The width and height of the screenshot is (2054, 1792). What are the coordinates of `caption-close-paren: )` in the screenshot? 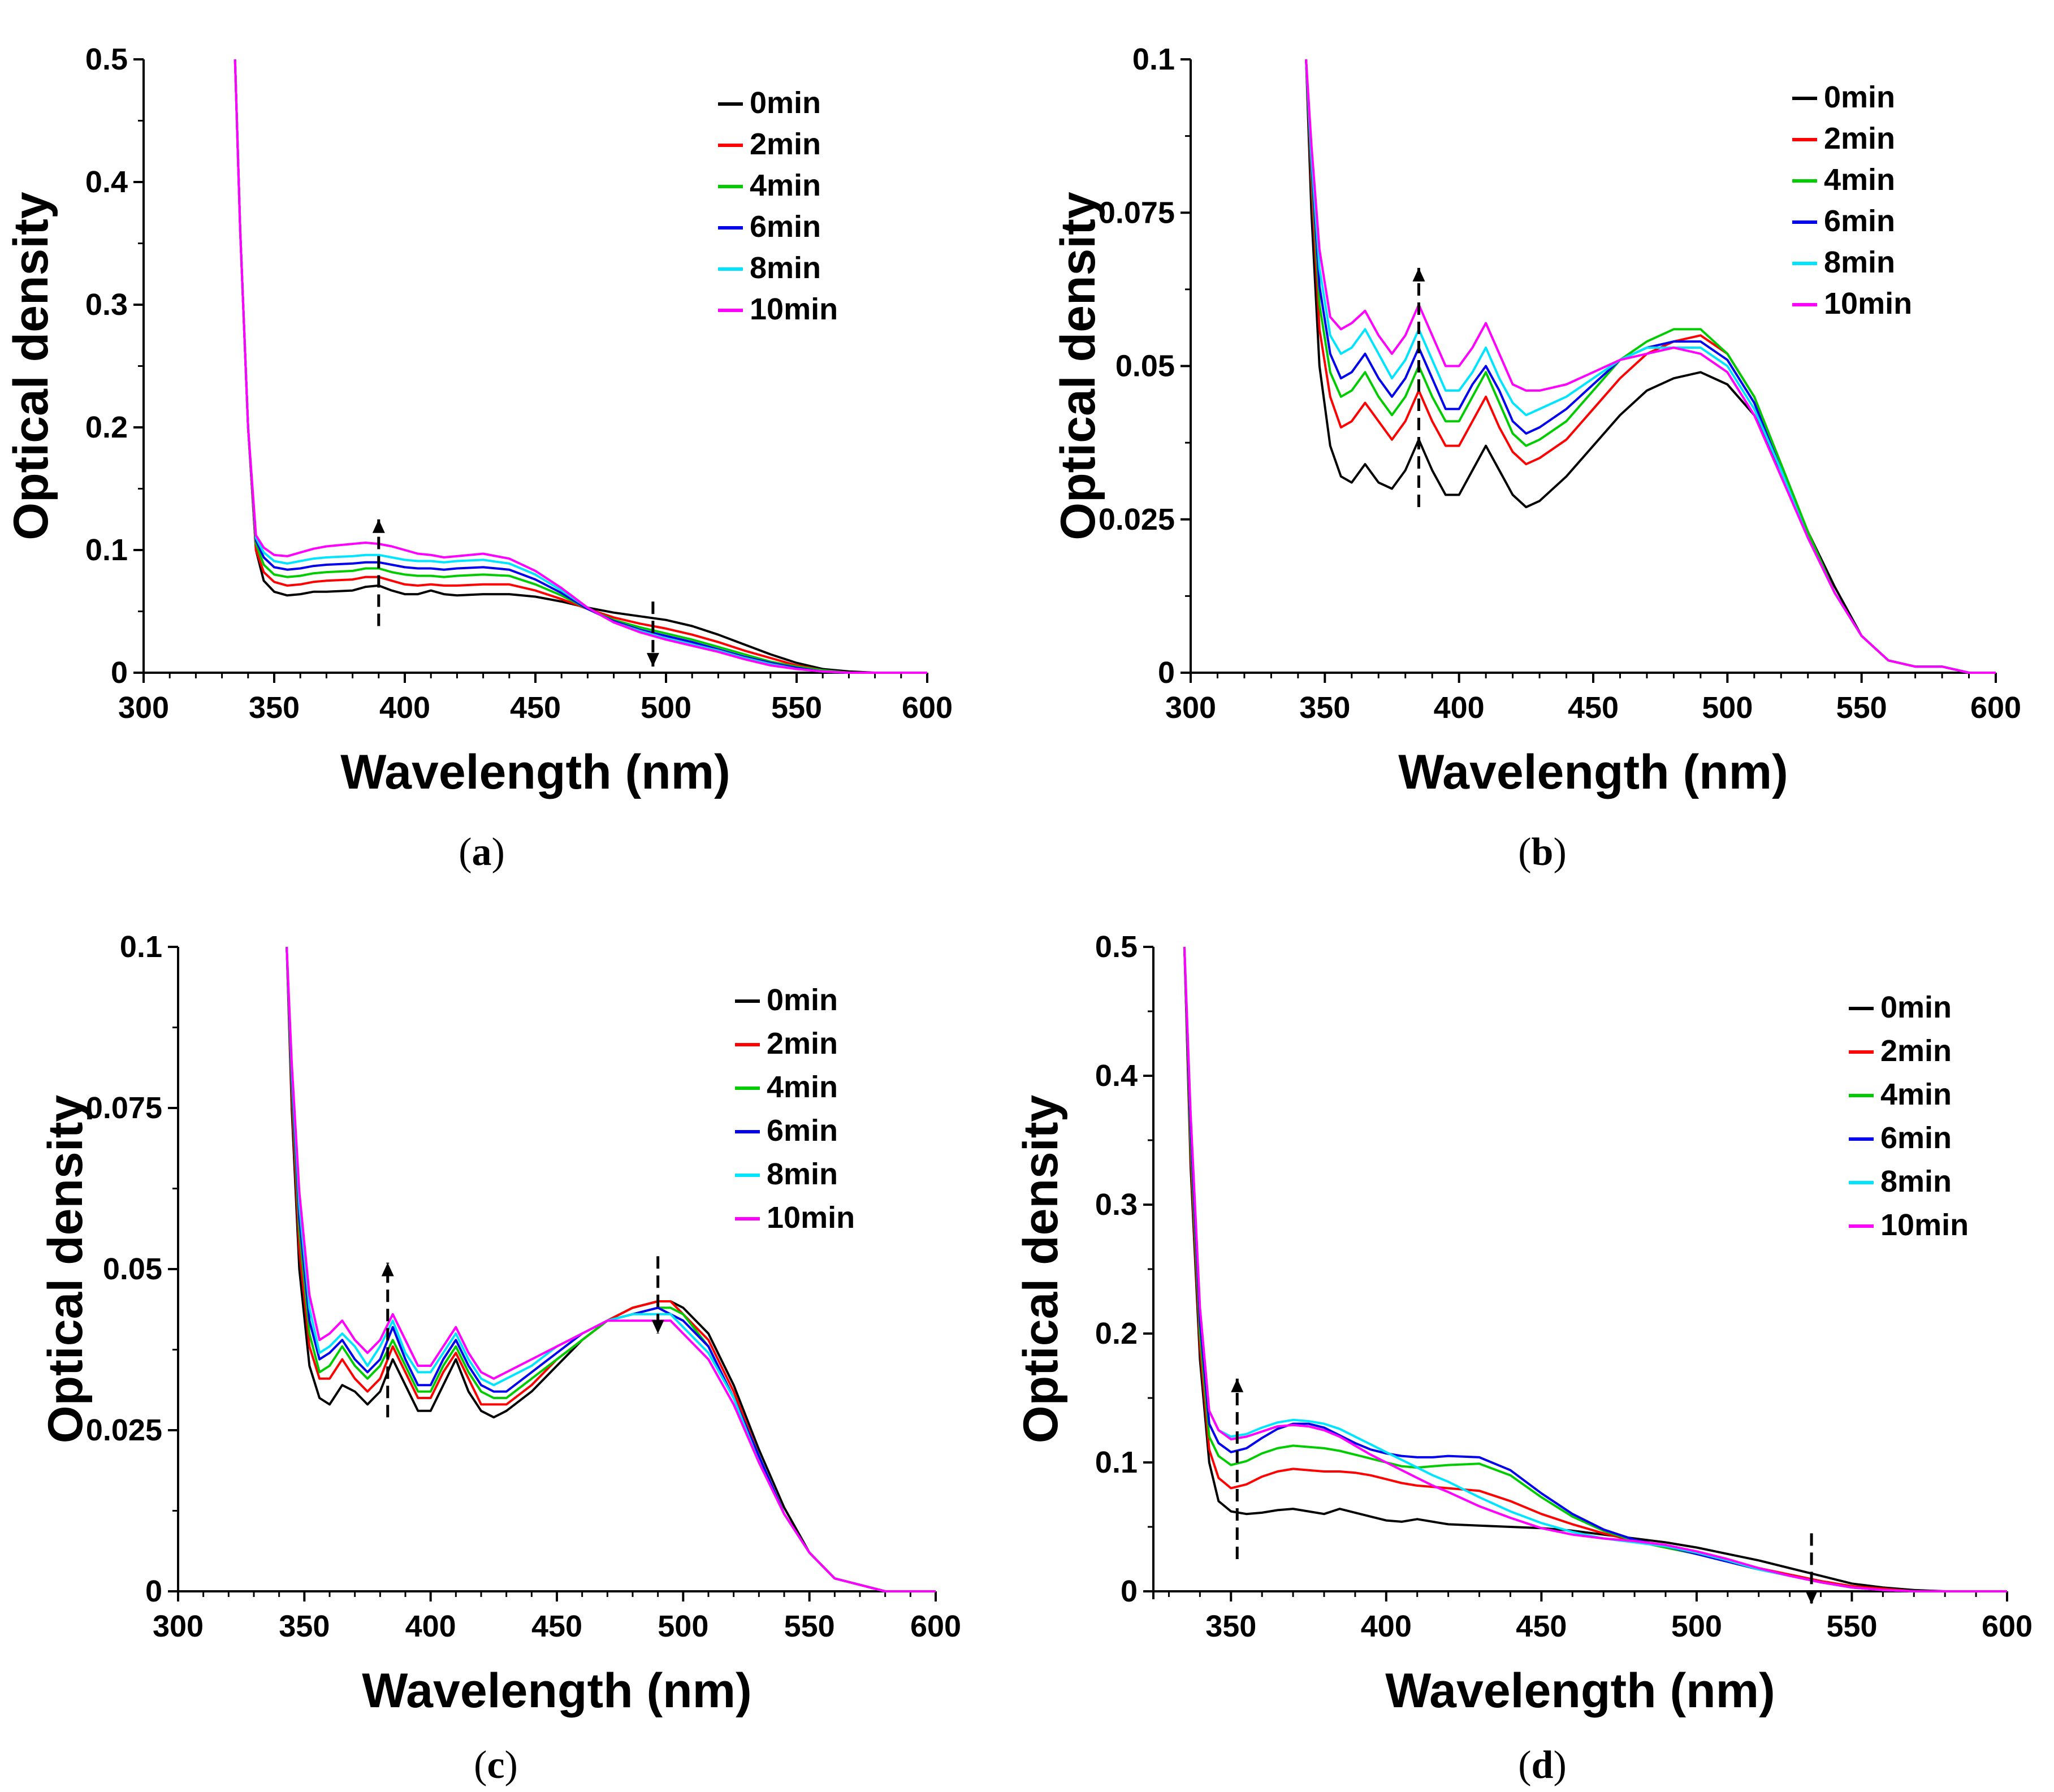 It's located at (1559, 852).